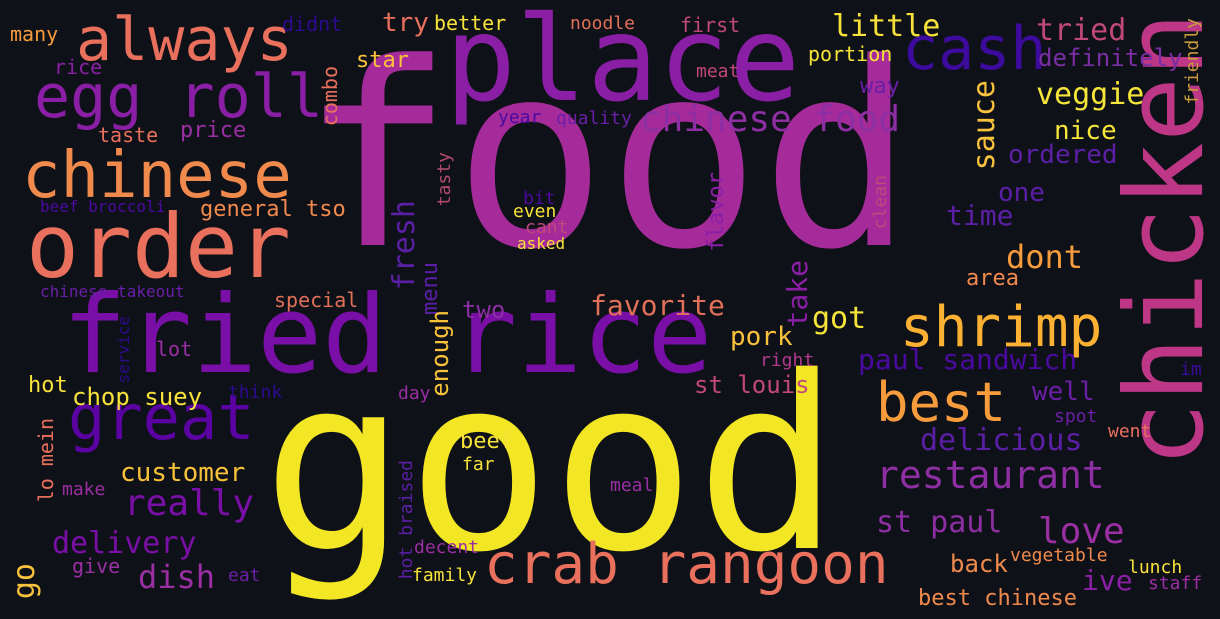 This screenshot has height=619, width=1220. What do you see at coordinates (123, 350) in the screenshot?
I see `word-service: service` at bounding box center [123, 350].